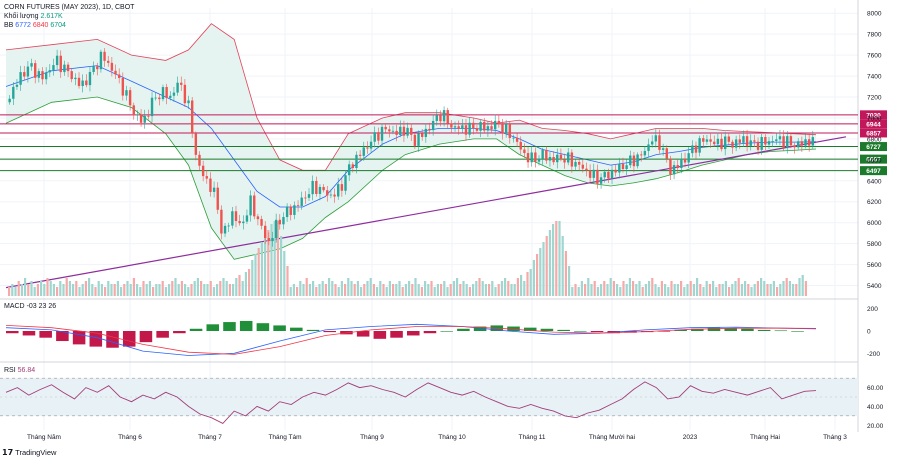  Describe the element at coordinates (411, 340) in the screenshot. I see `macd-signal-line` at that location.